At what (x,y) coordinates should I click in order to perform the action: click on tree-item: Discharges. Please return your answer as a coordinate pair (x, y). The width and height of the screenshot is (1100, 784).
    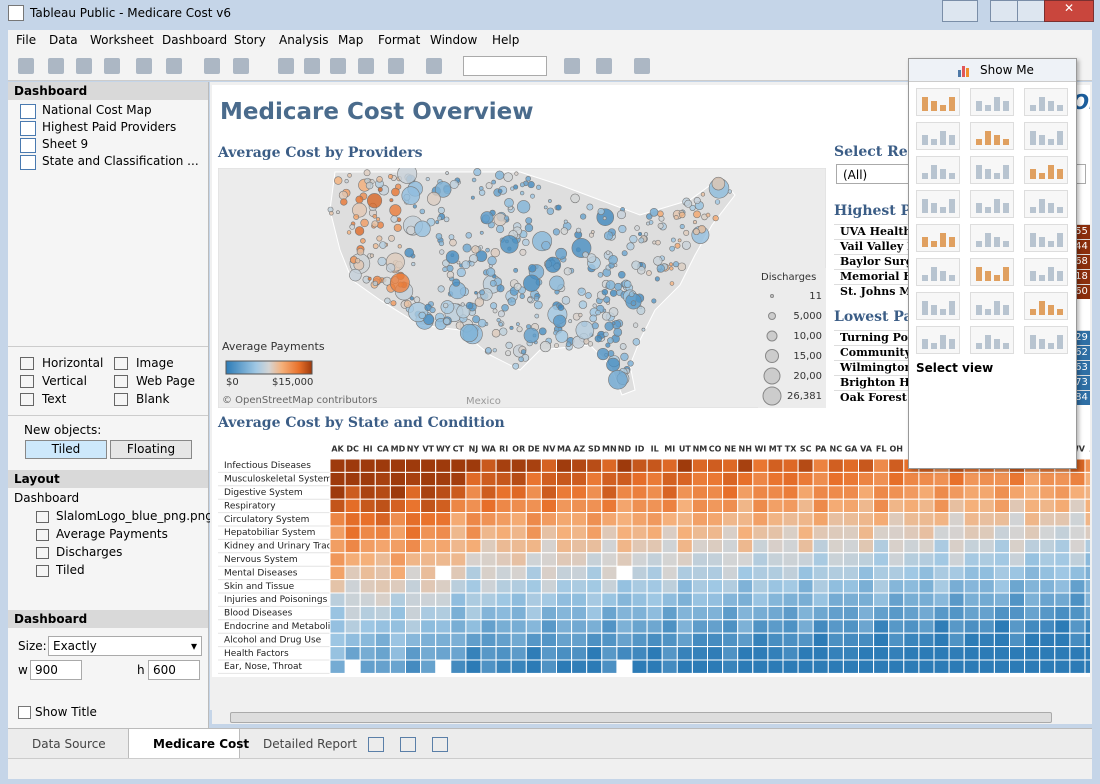
    Looking at the image, I should click on (89, 552).